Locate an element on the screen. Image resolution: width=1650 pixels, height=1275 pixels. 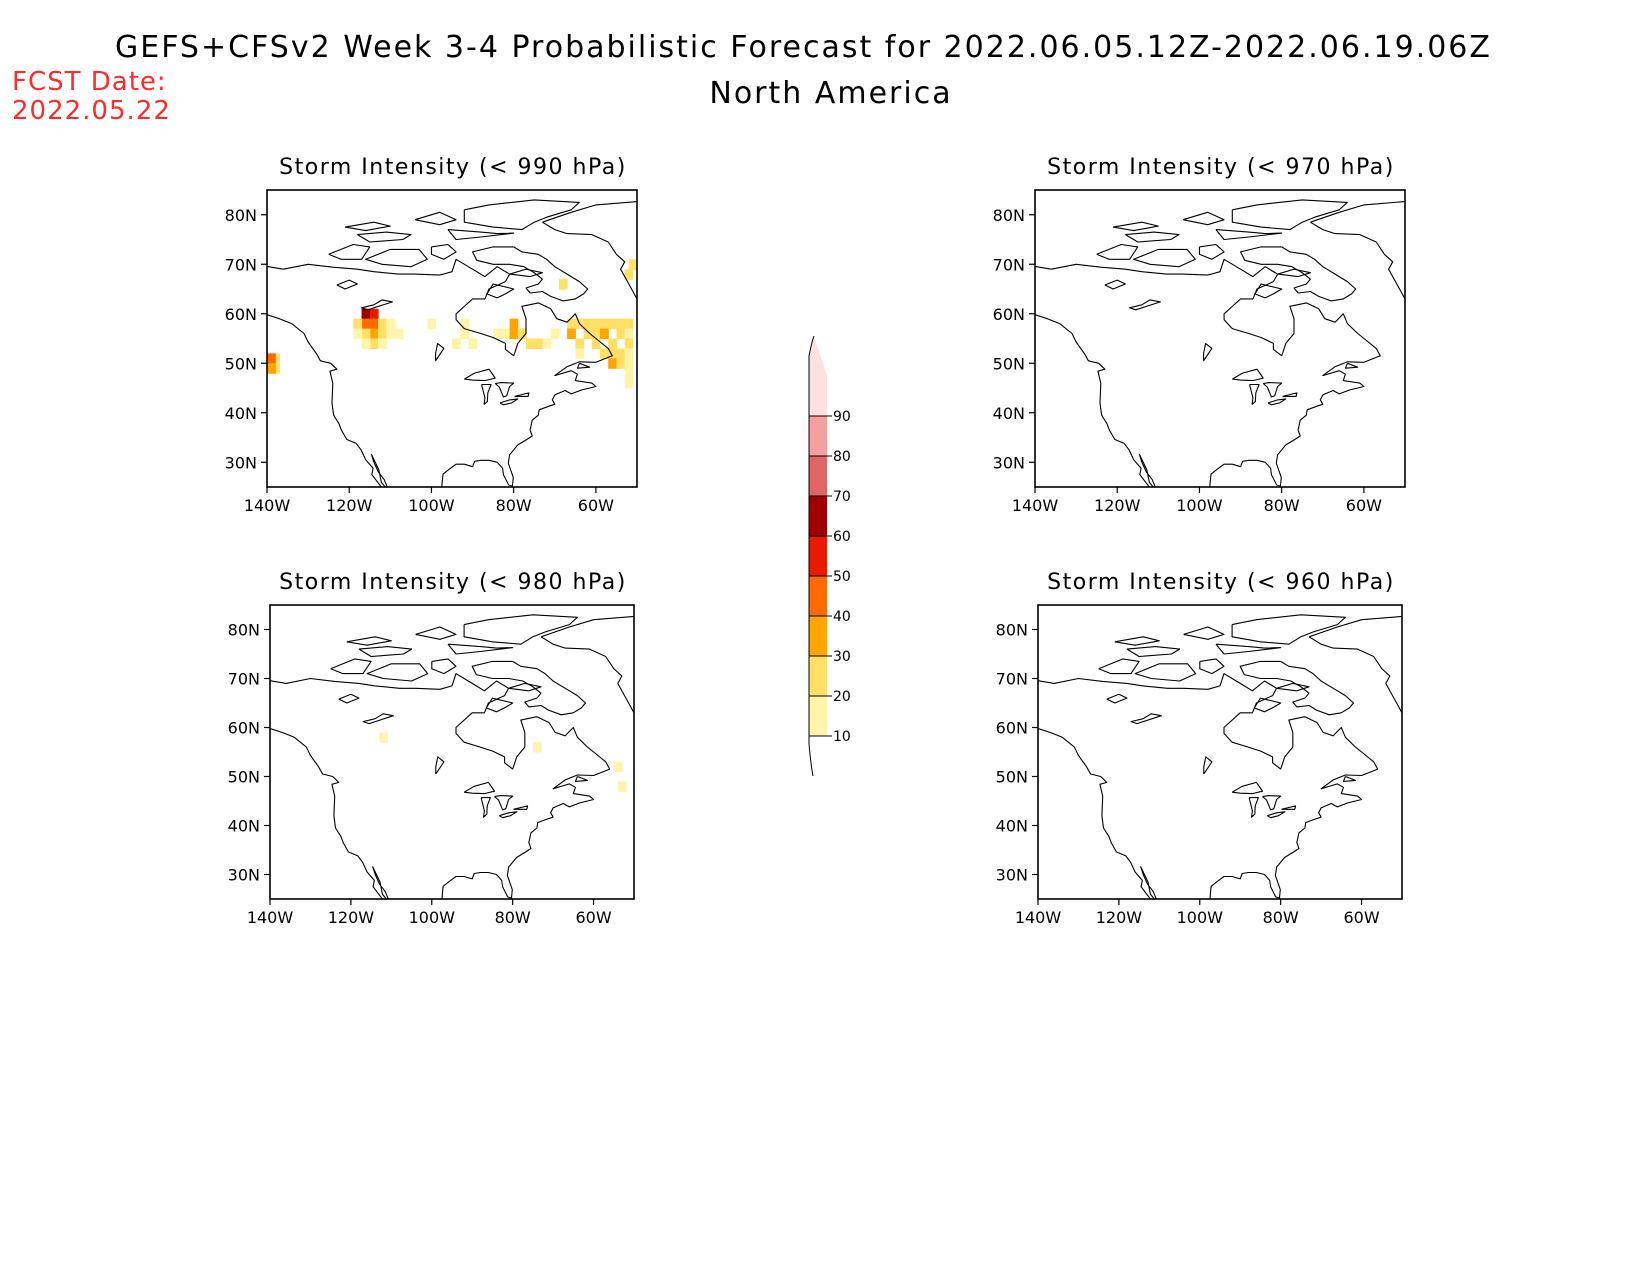
lat-tick-label: 60N is located at coordinates (244, 728).